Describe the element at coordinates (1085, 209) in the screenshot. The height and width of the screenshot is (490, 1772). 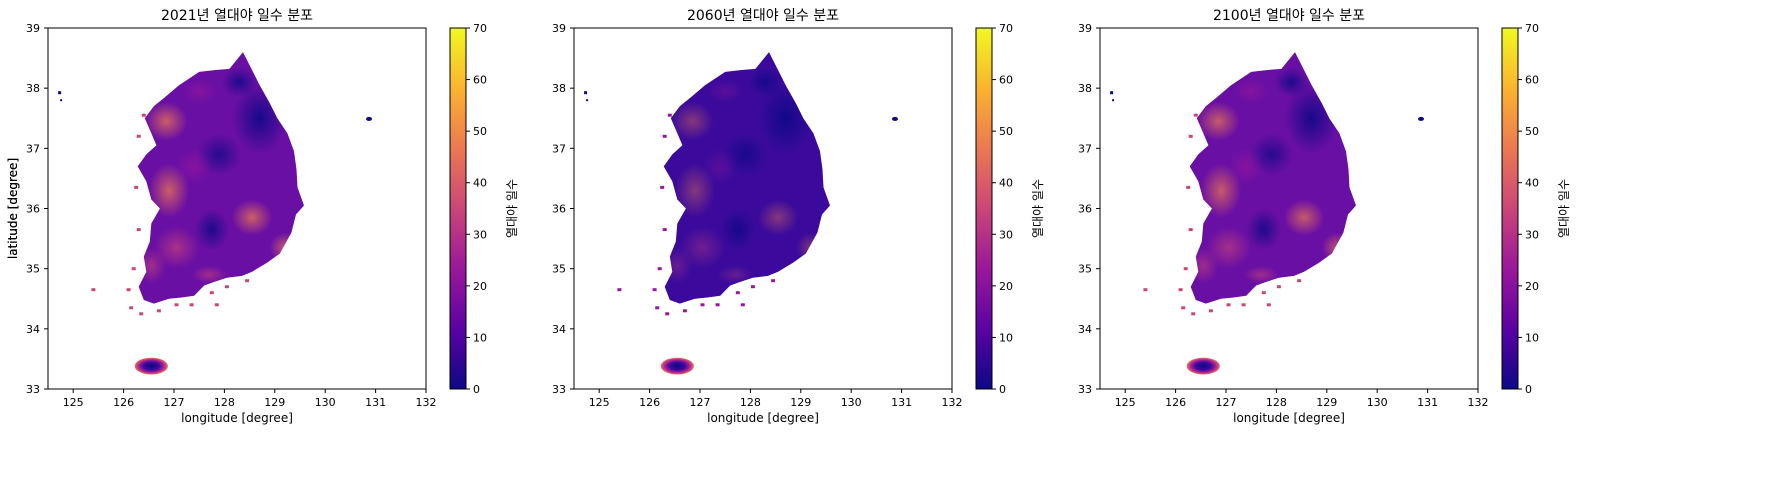
I see `y-tick-label: 36` at that location.